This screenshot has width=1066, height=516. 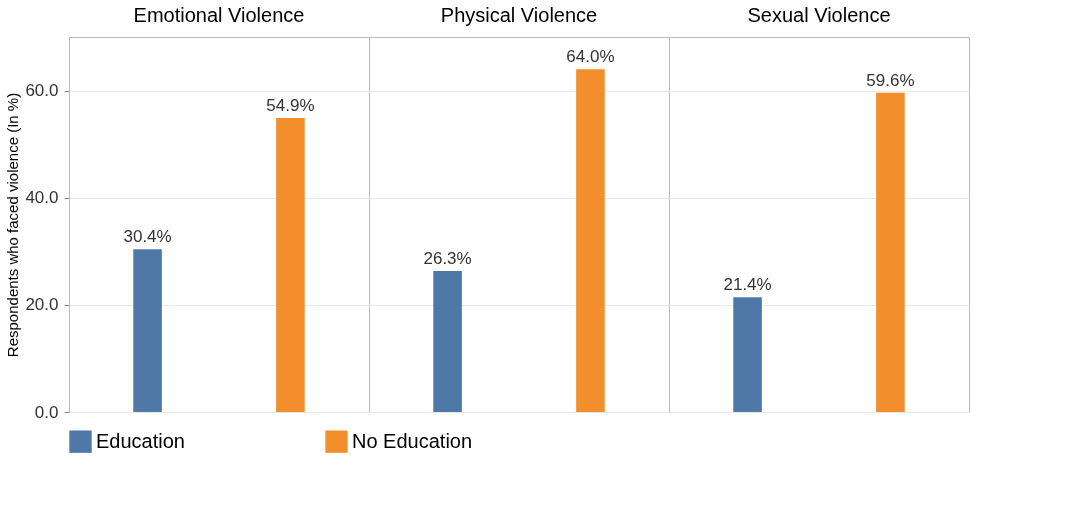 What do you see at coordinates (519, 14) in the screenshot?
I see `x-tick-label: Physical Violence` at bounding box center [519, 14].